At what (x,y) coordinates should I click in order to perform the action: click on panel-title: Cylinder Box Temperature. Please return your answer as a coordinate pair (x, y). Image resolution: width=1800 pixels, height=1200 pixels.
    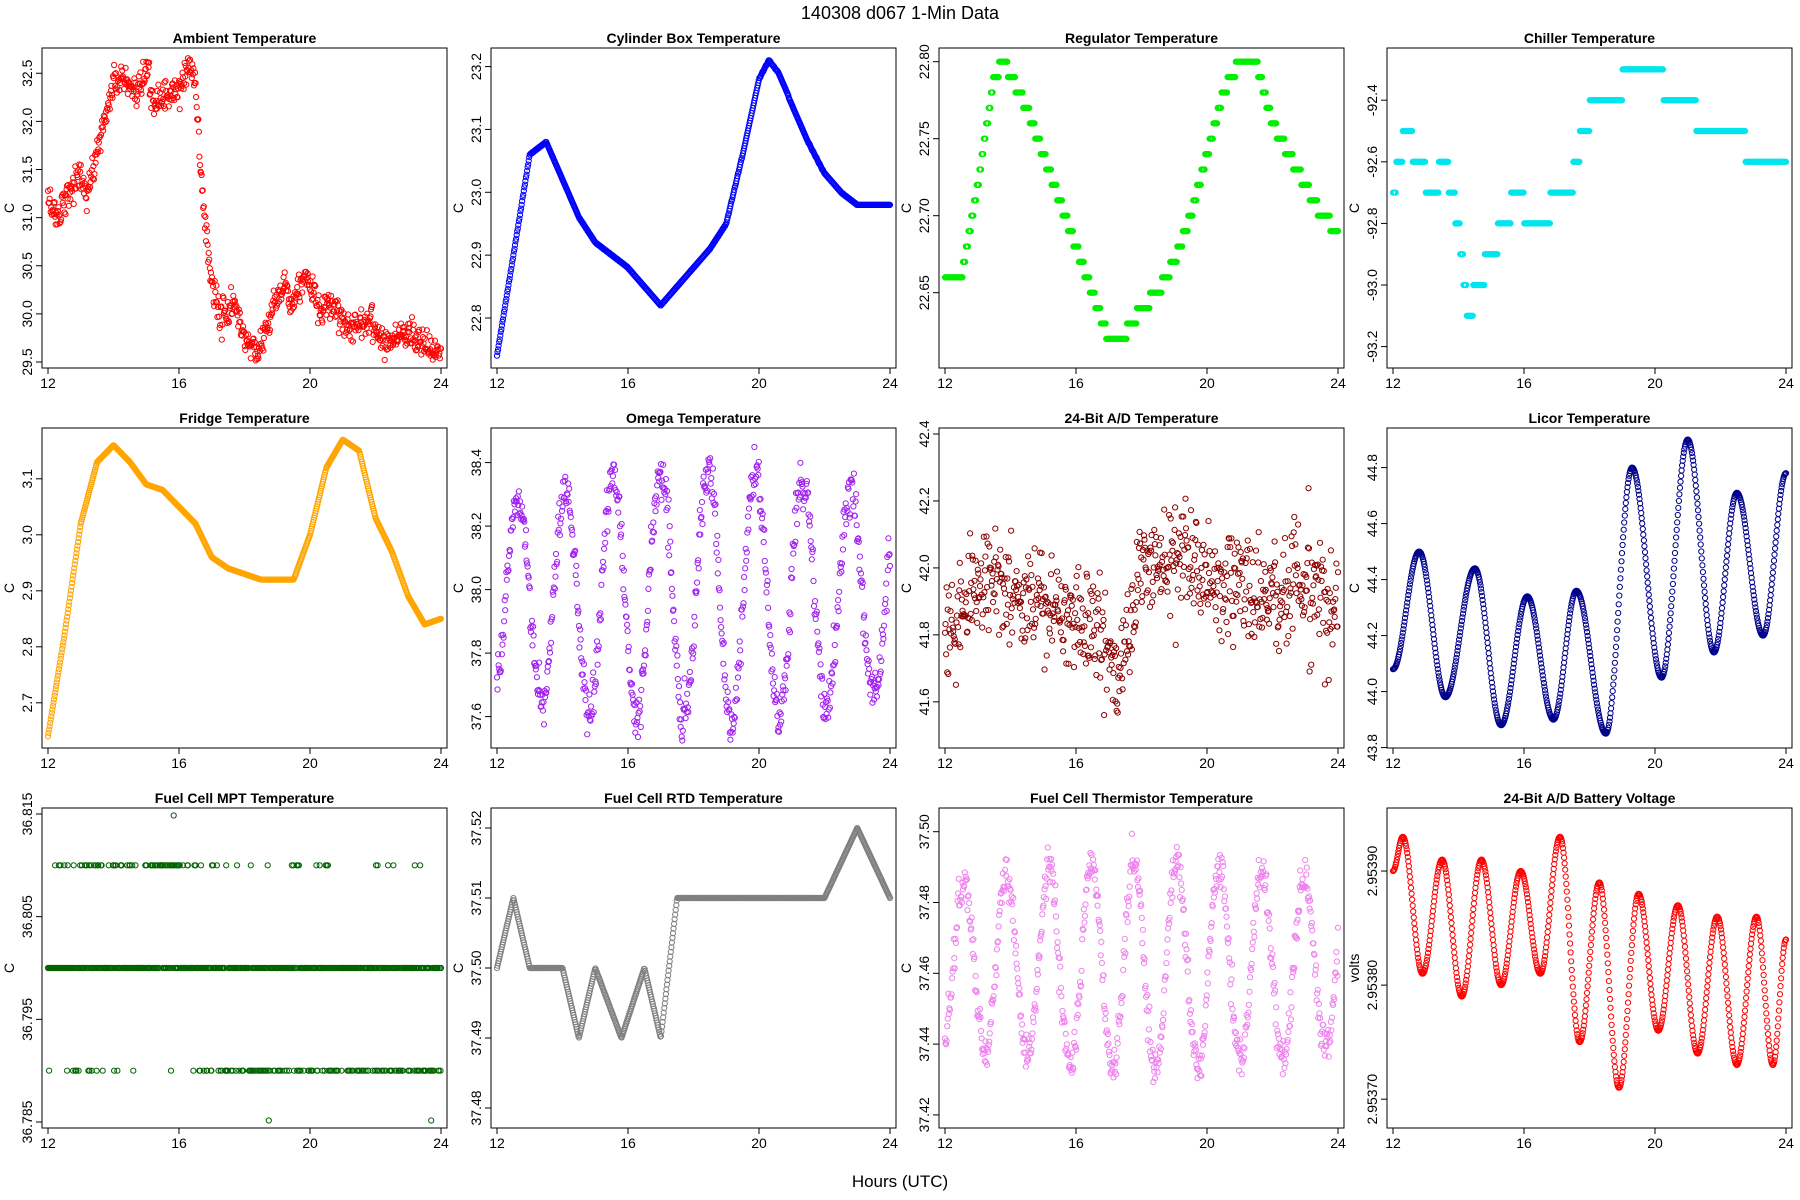
    Looking at the image, I should click on (693, 38).